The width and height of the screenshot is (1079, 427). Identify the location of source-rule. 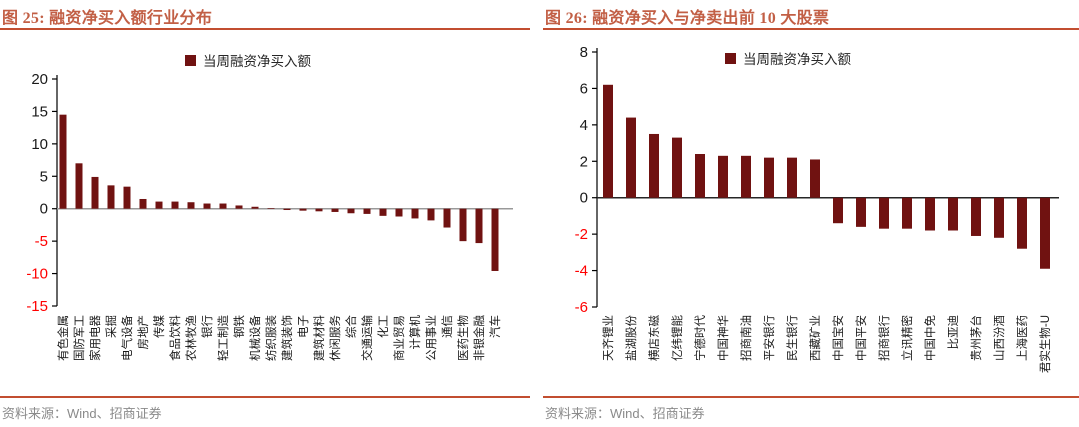
(265, 397).